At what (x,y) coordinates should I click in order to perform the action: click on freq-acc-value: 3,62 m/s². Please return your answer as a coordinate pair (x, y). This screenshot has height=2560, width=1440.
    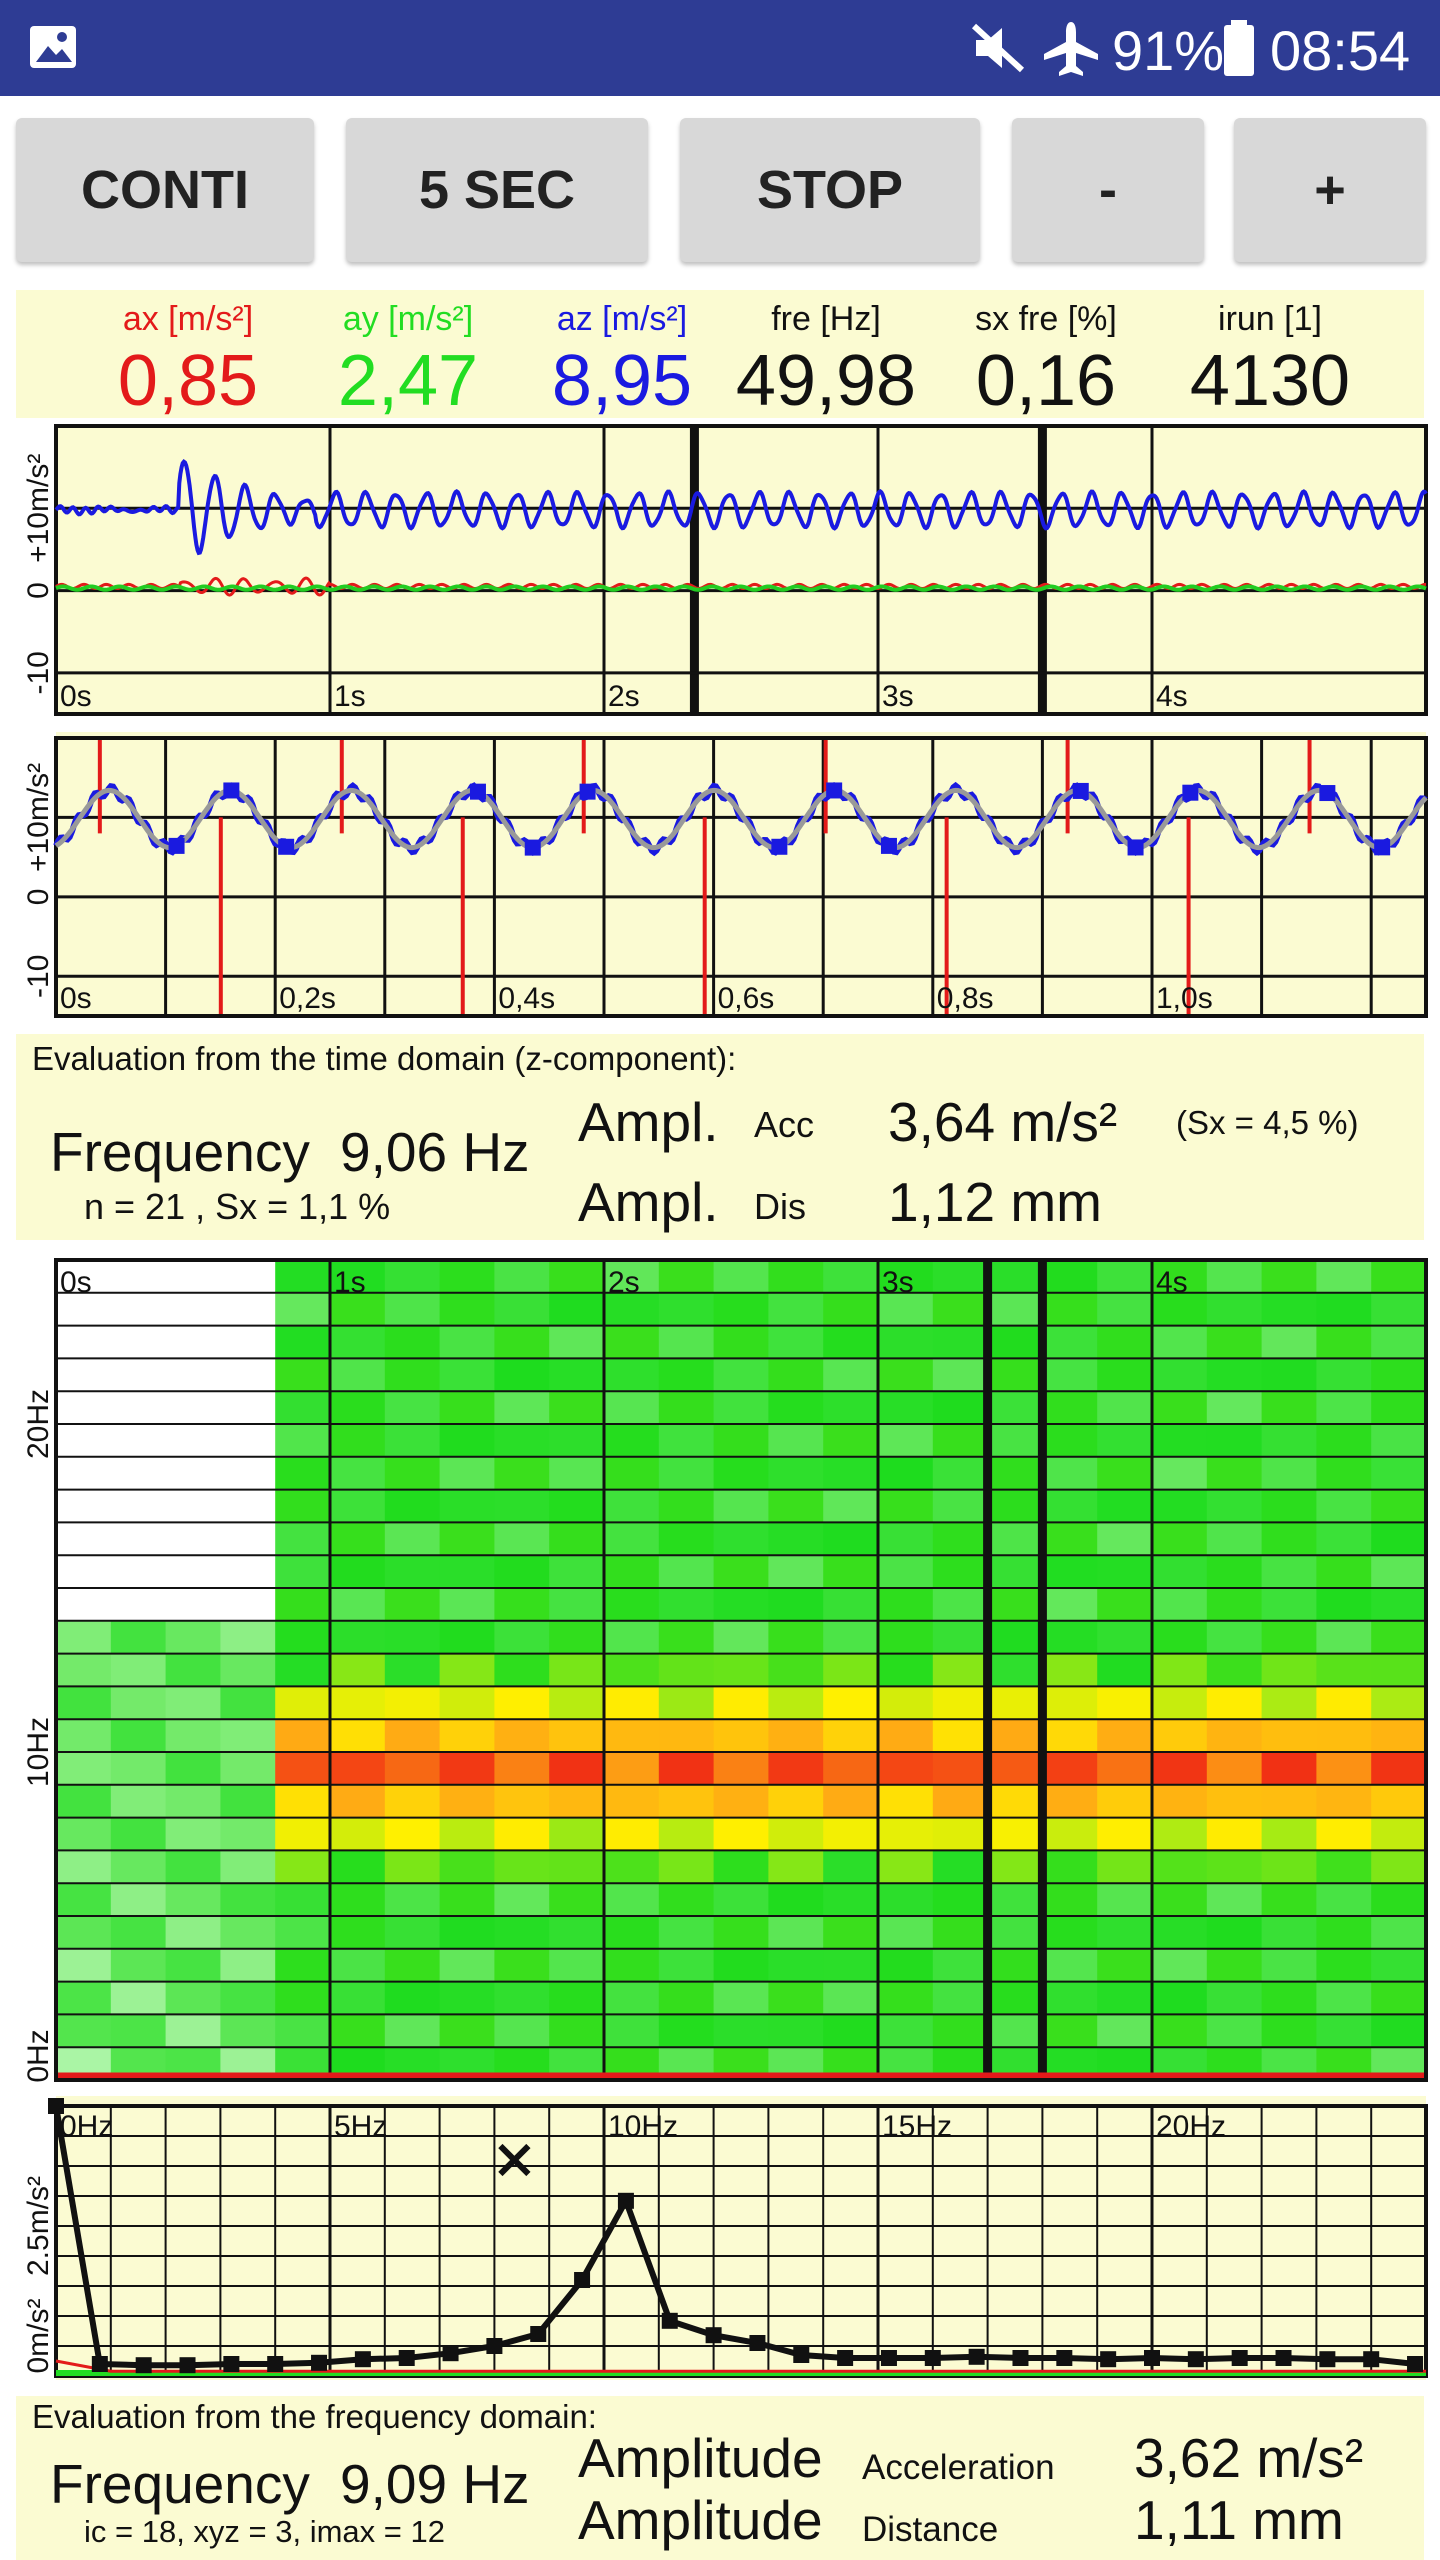
    Looking at the image, I should click on (1249, 2458).